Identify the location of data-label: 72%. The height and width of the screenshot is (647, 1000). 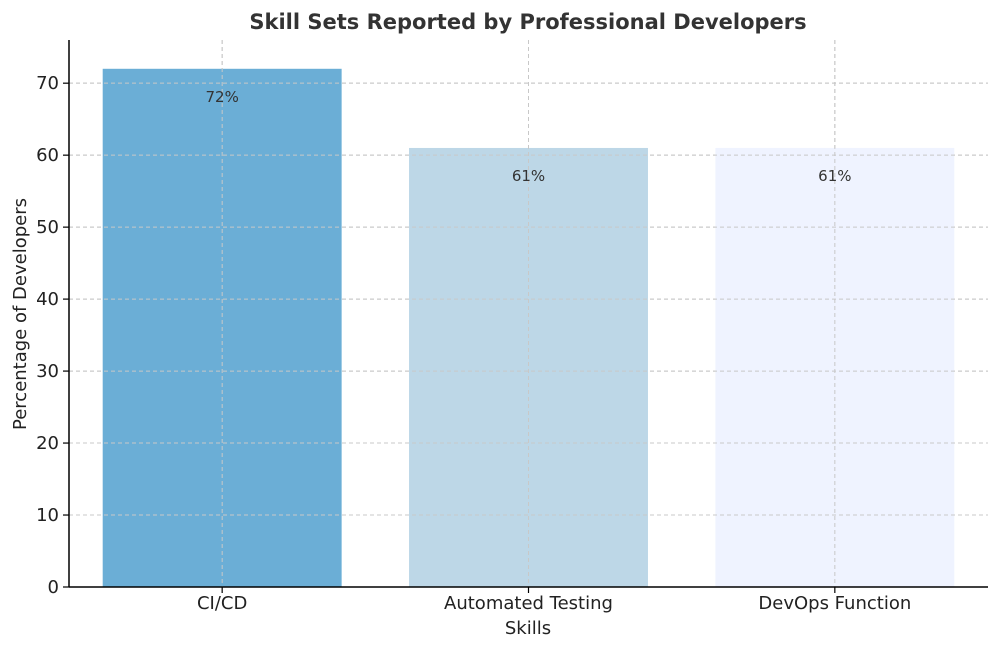
(221, 97).